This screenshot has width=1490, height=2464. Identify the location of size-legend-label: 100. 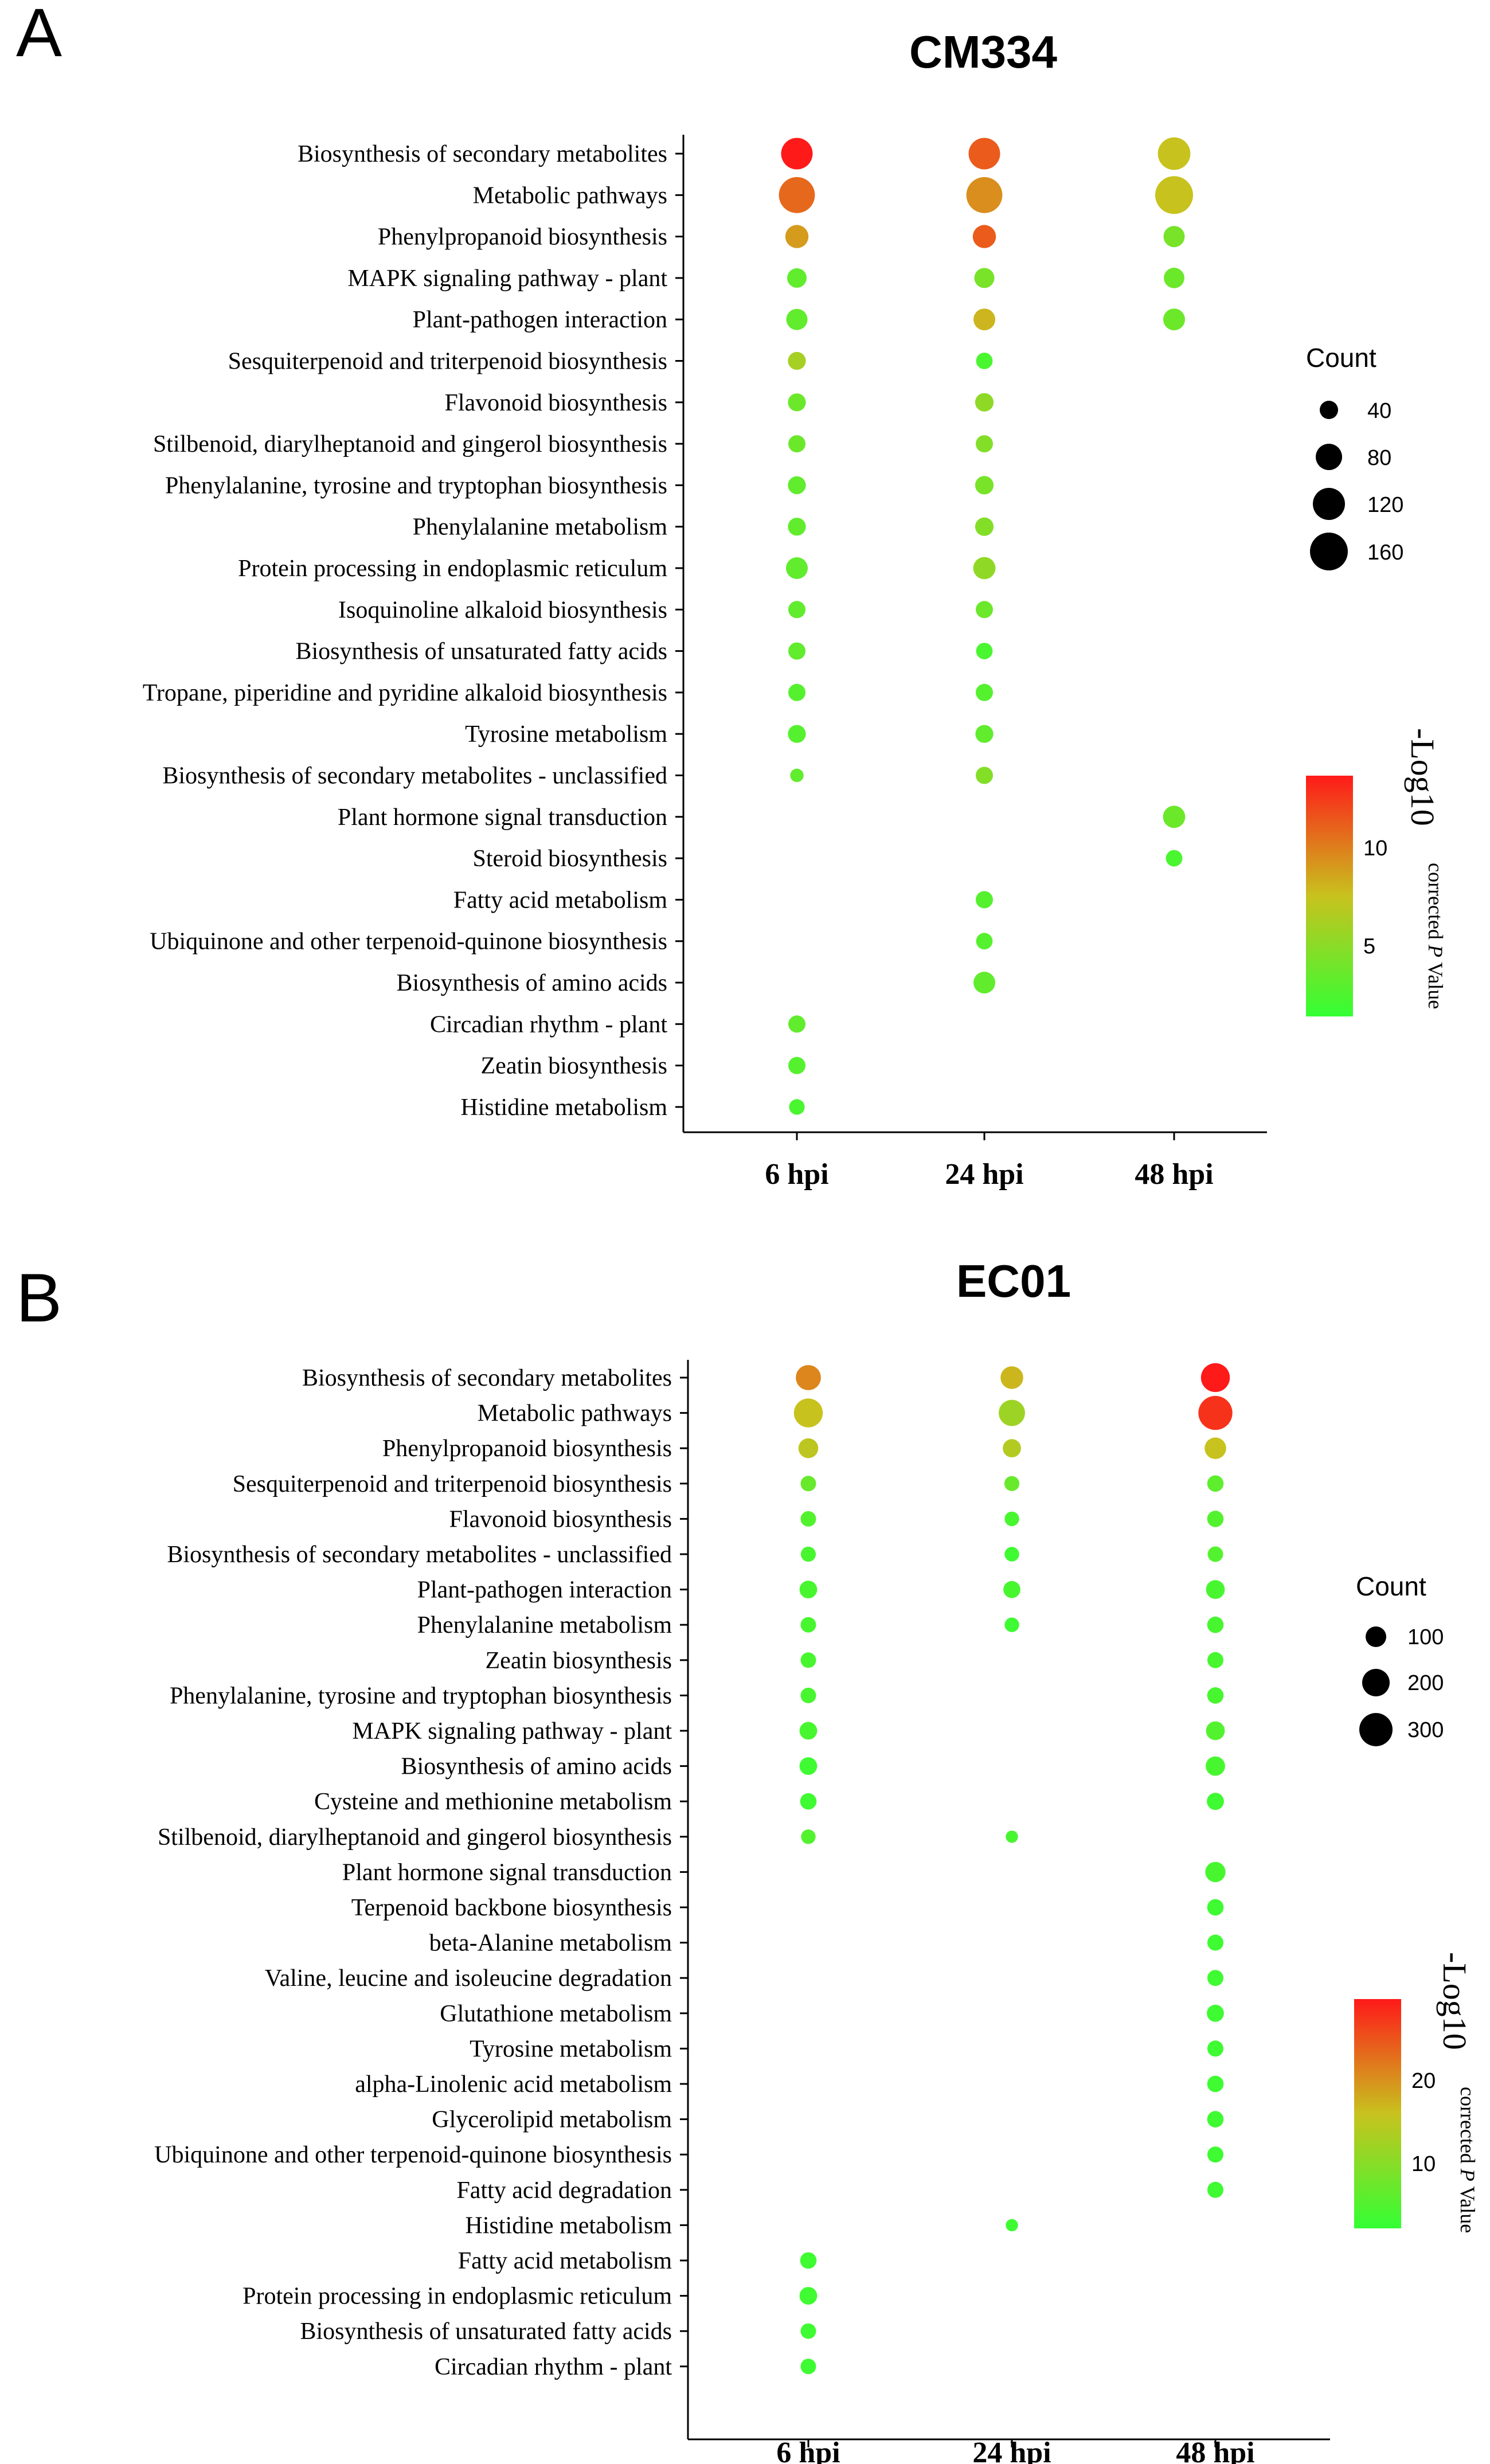
(1425, 1637).